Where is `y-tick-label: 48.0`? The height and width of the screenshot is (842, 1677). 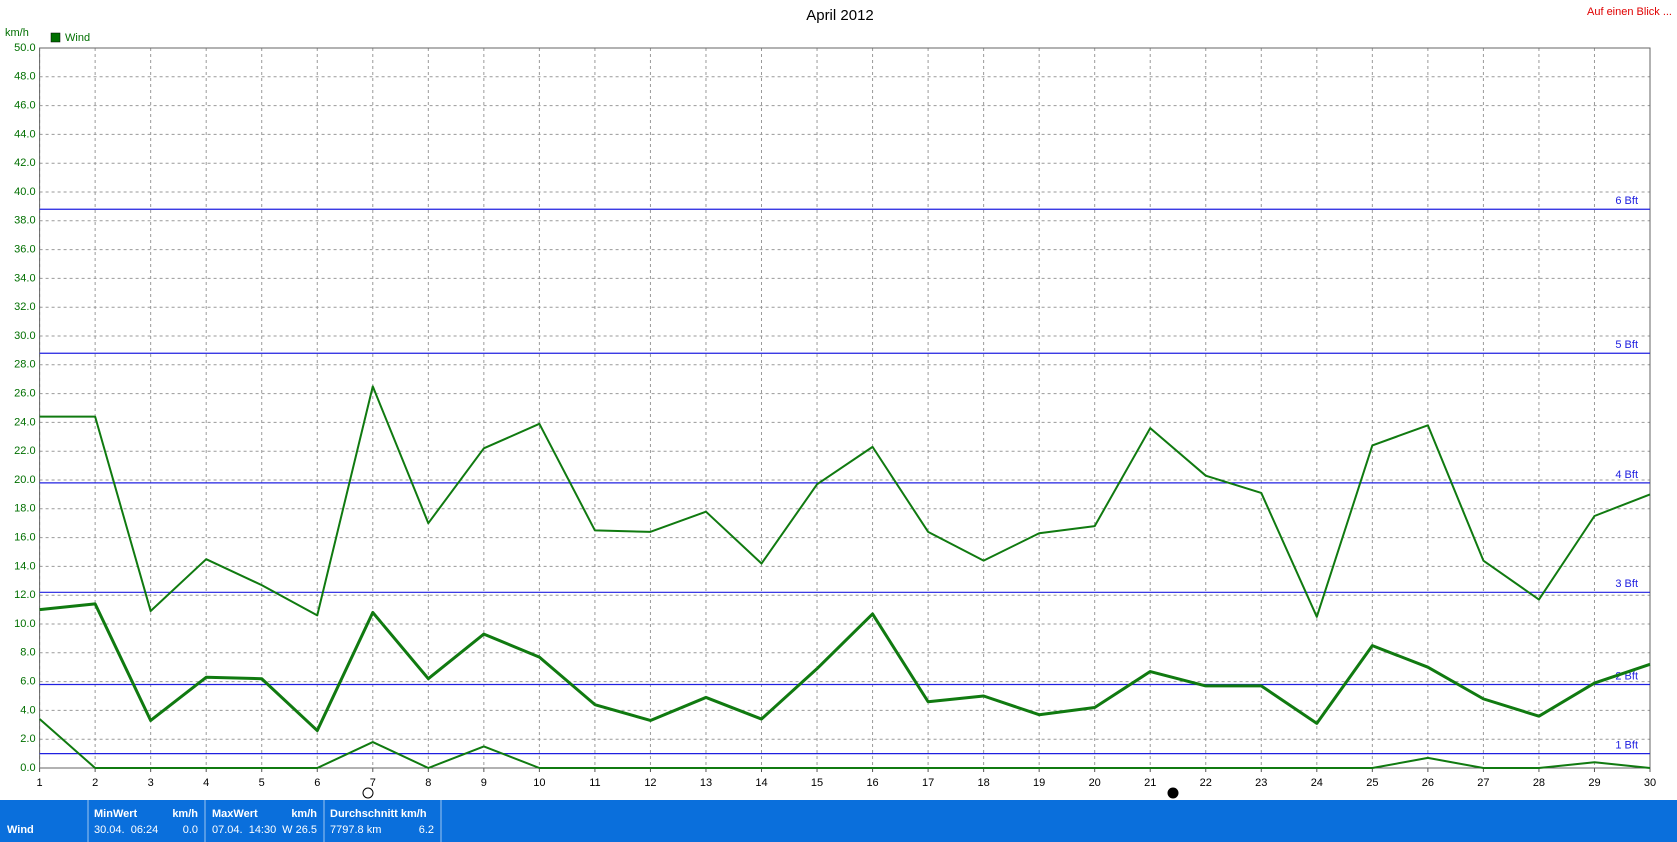
y-tick-label: 48.0 is located at coordinates (24, 77).